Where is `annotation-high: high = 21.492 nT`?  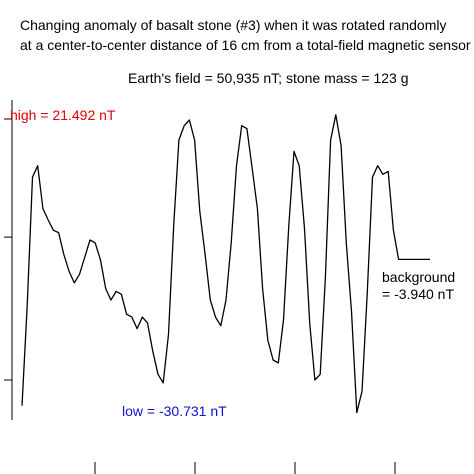 annotation-high: high = 21.492 nT is located at coordinates (63, 115).